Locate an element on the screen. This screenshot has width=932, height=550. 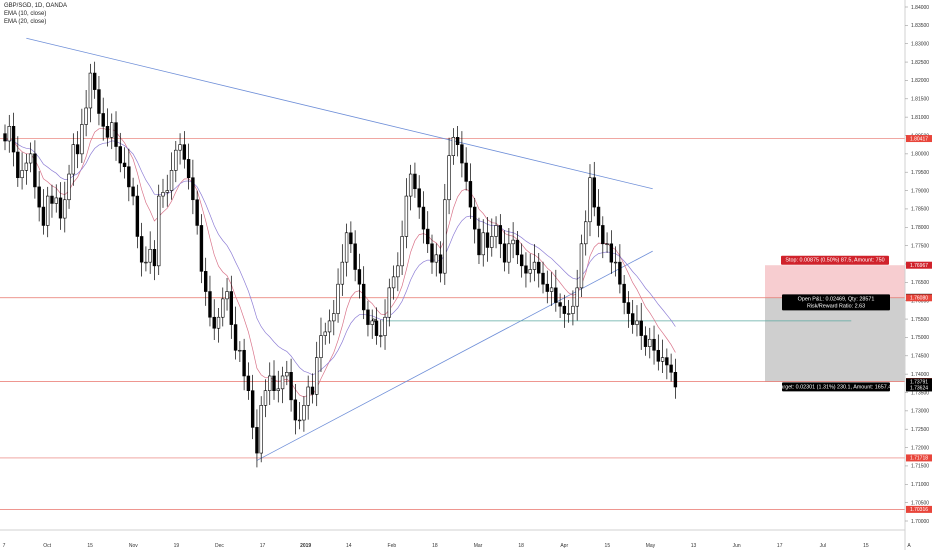
pnl-label-text: Risk/Reward Ratio: 2.63 is located at coordinates (836, 306).